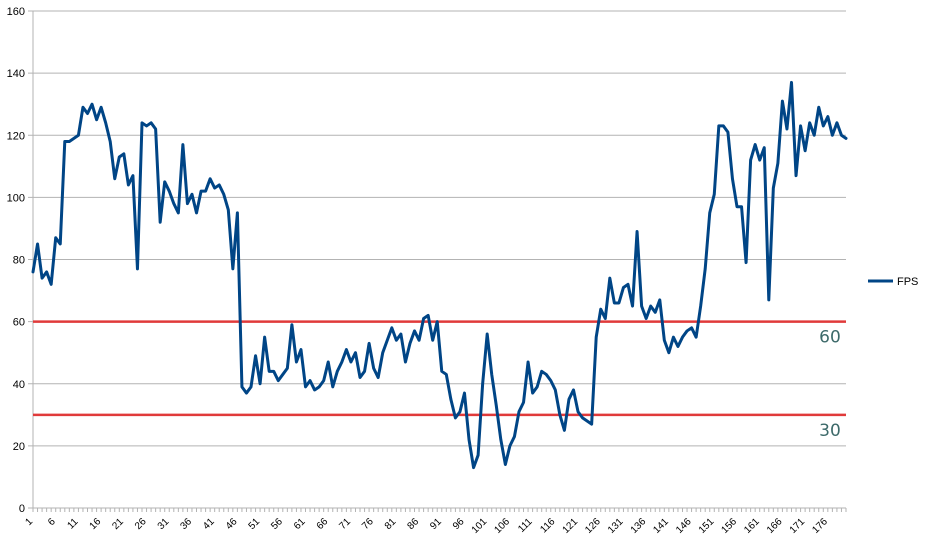 The image size is (928, 549). Describe the element at coordinates (798, 526) in the screenshot. I see `x-tick-label: 171` at that location.